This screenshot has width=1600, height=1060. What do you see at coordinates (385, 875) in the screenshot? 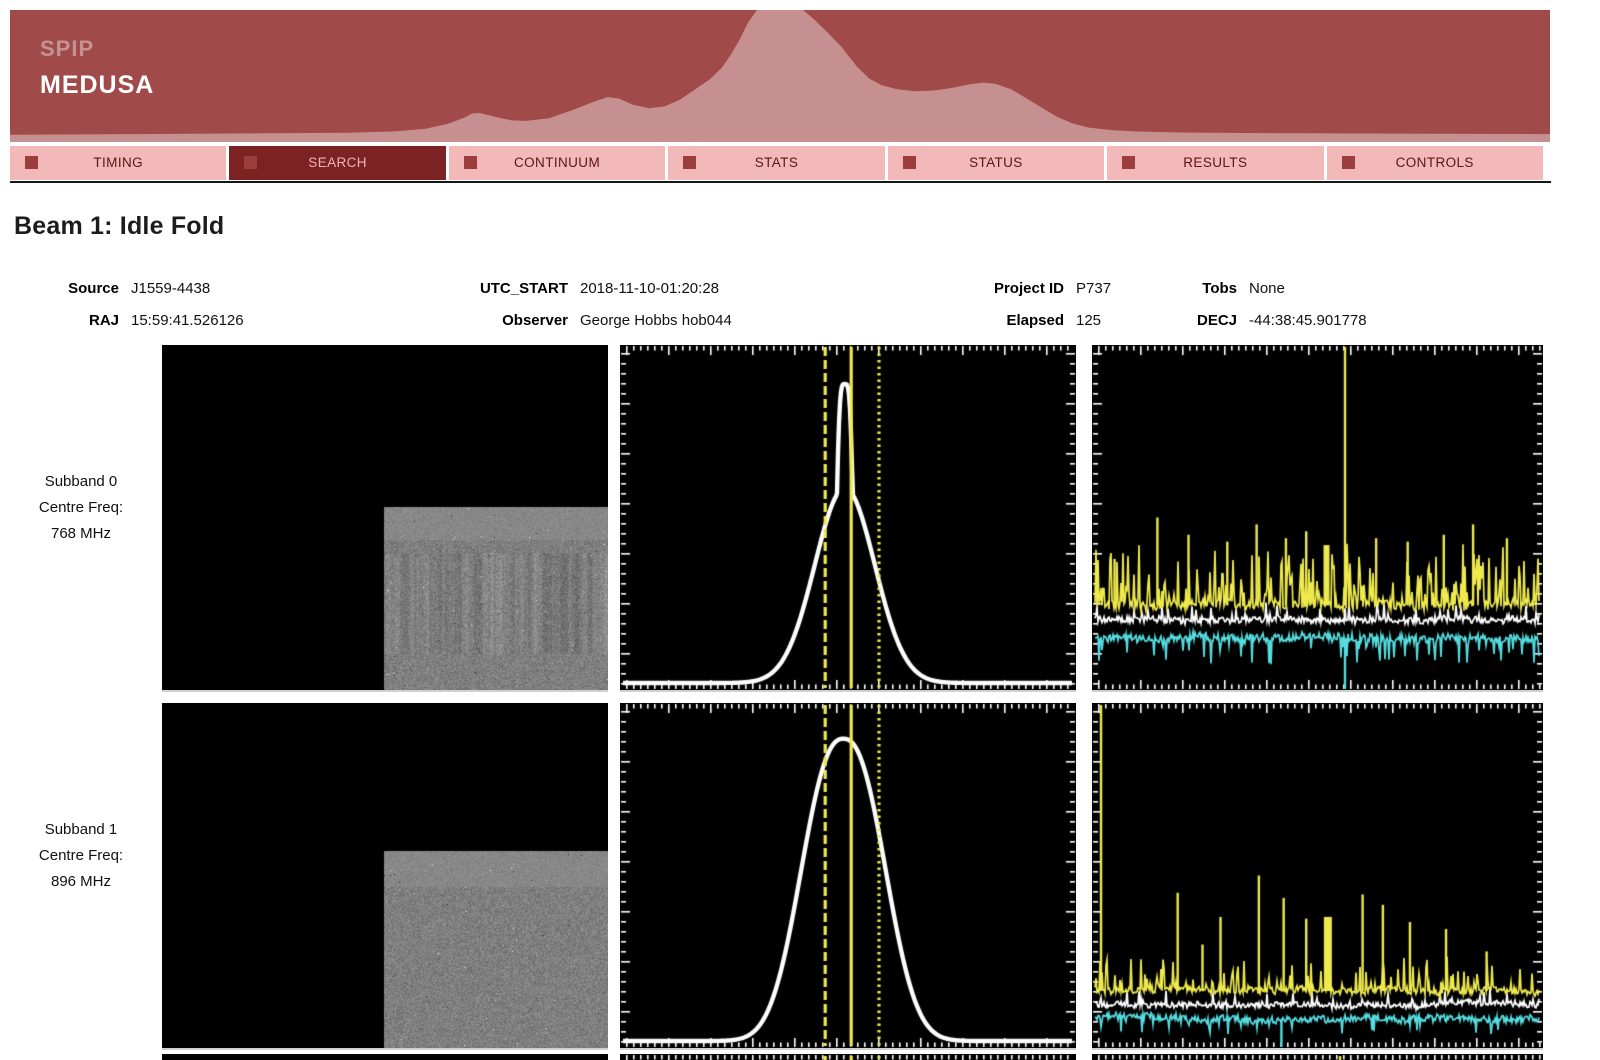
I see `subband1-waterfall-plot` at bounding box center [385, 875].